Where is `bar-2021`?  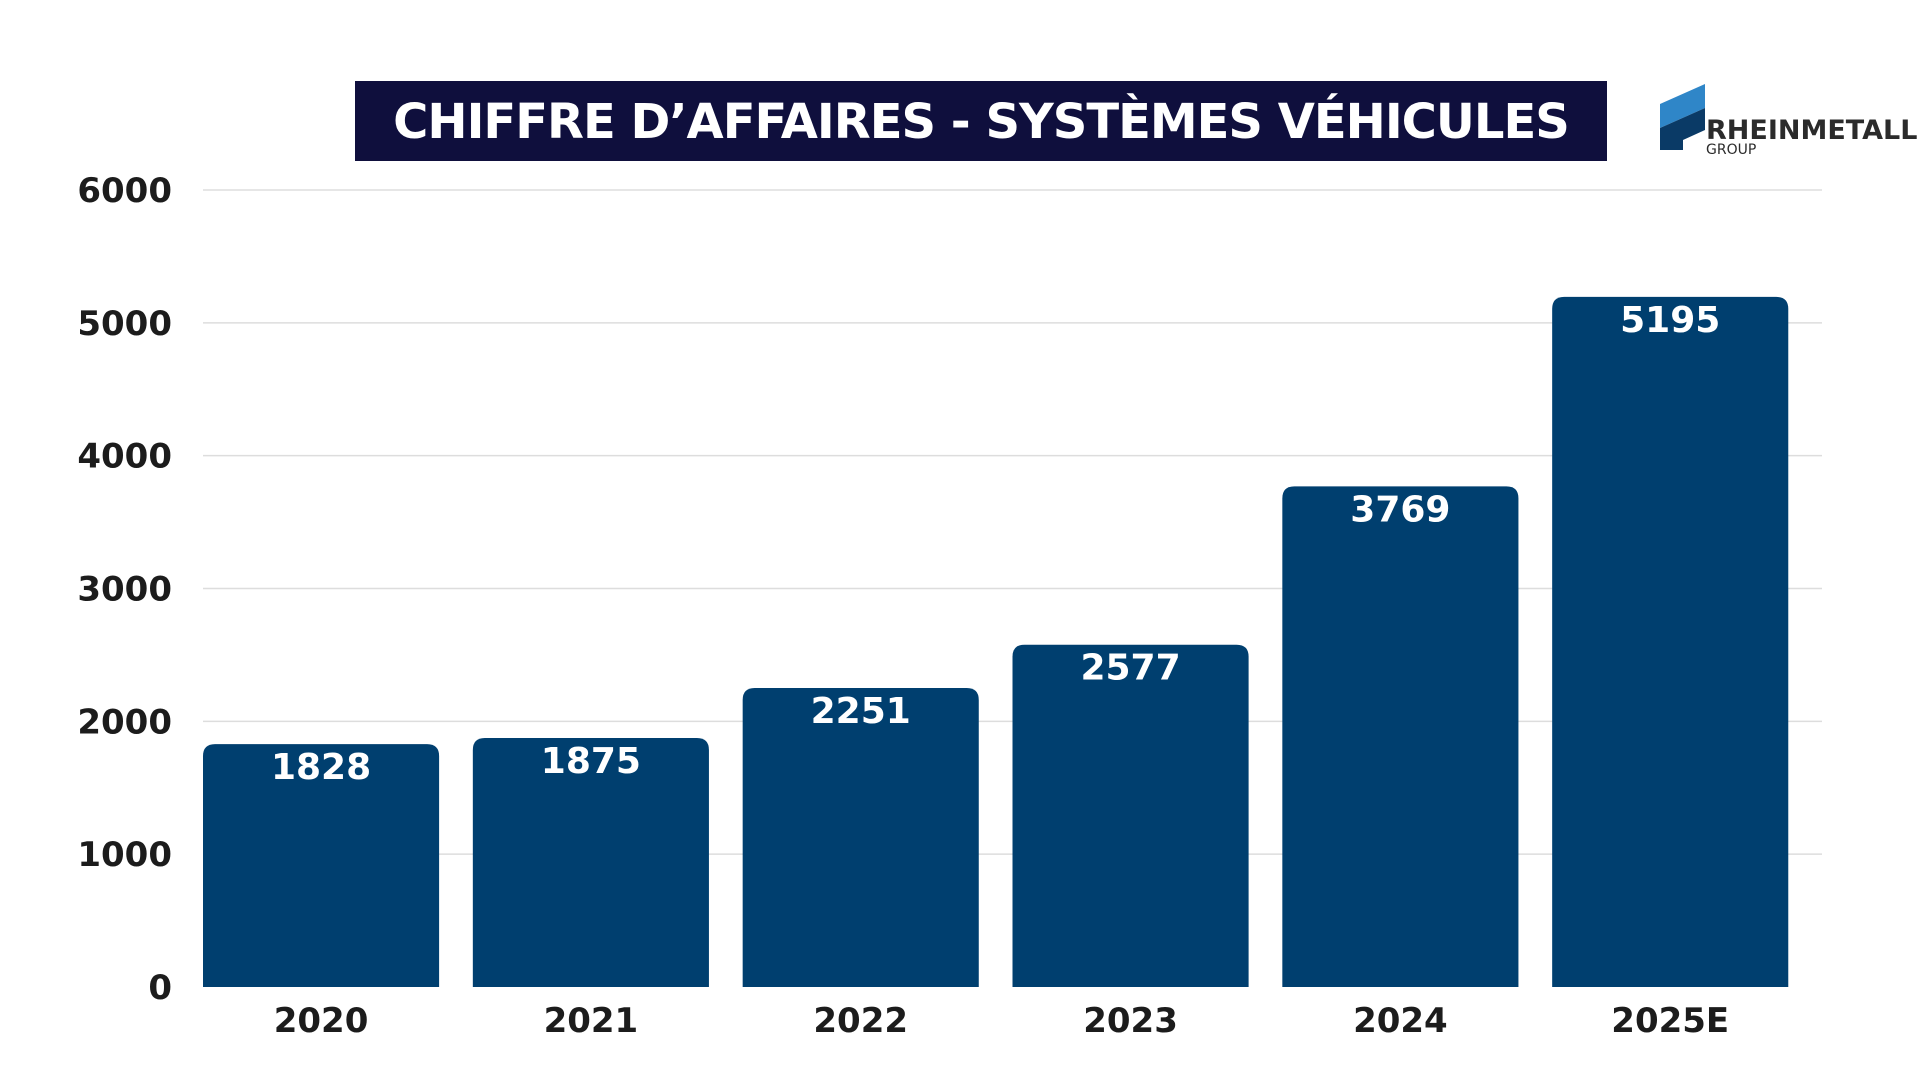 bar-2021 is located at coordinates (590, 862).